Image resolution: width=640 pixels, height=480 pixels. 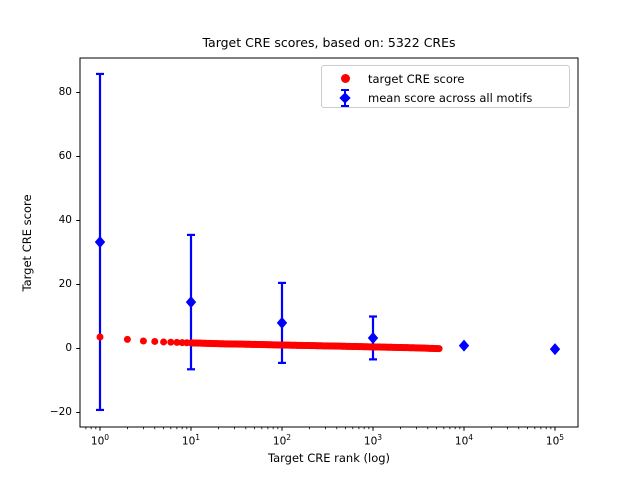 I want to click on x-tick-label: 10³, so click(x=373, y=440).